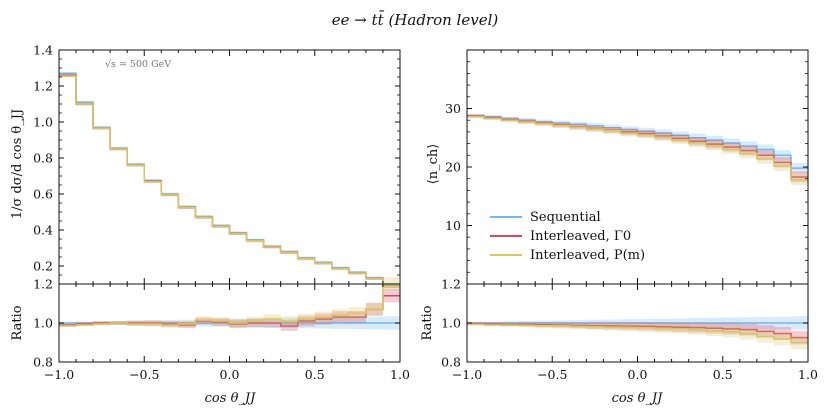 The image size is (830, 413). What do you see at coordinates (43, 230) in the screenshot?
I see `ytick-label: 0.4` at bounding box center [43, 230].